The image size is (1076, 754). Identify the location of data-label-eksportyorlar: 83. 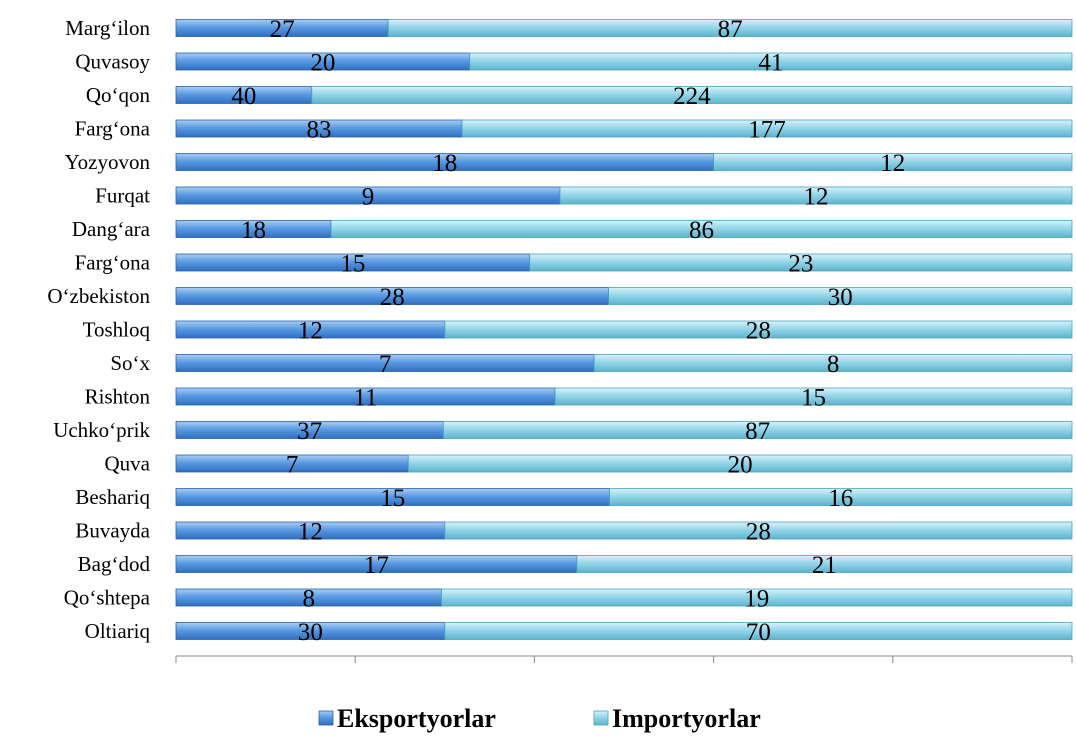
(319, 130).